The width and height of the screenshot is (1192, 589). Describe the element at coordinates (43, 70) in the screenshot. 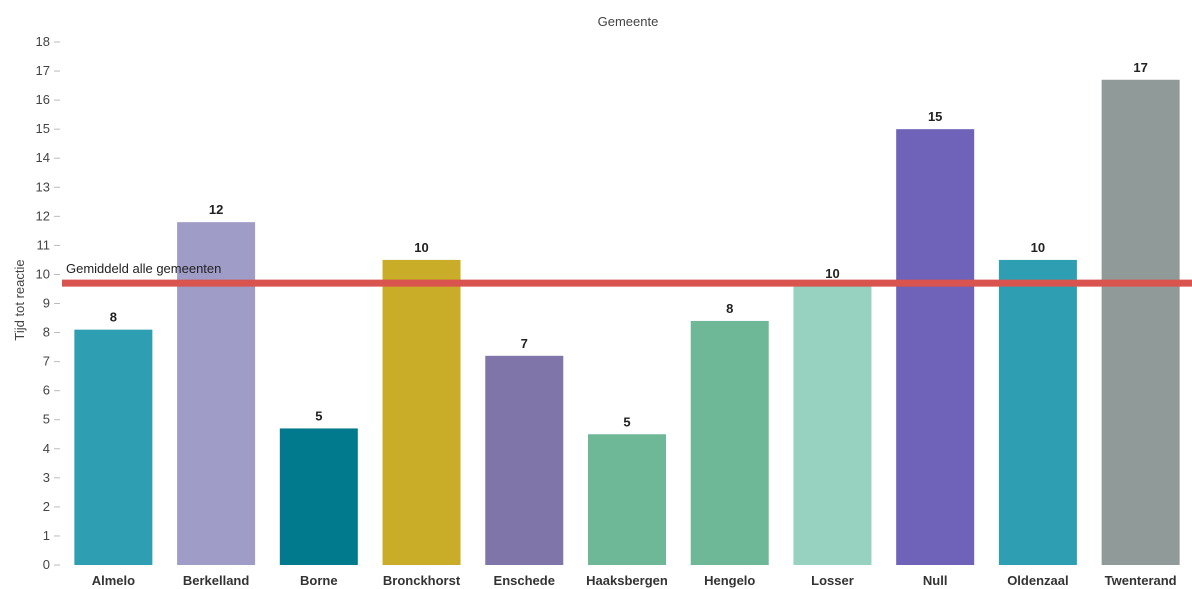

I see `y-tick-label: 17` at that location.